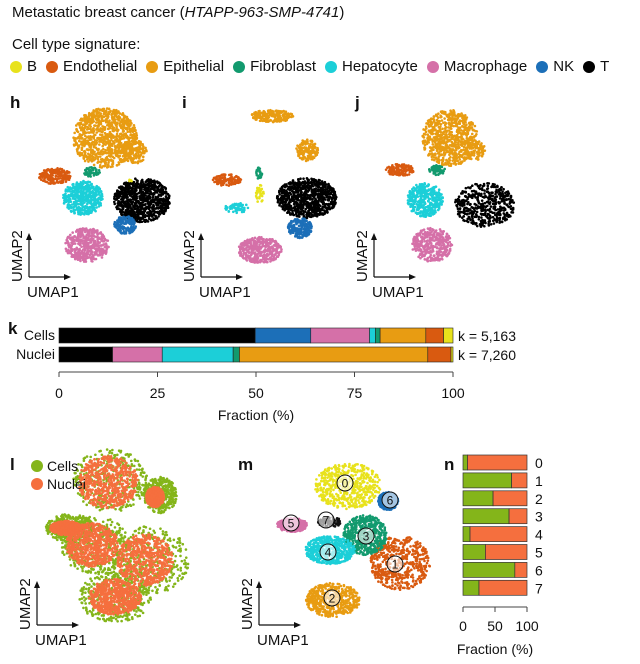 The width and height of the screenshot is (640, 664). What do you see at coordinates (15, 102) in the screenshot?
I see `panel-label-h: h` at bounding box center [15, 102].